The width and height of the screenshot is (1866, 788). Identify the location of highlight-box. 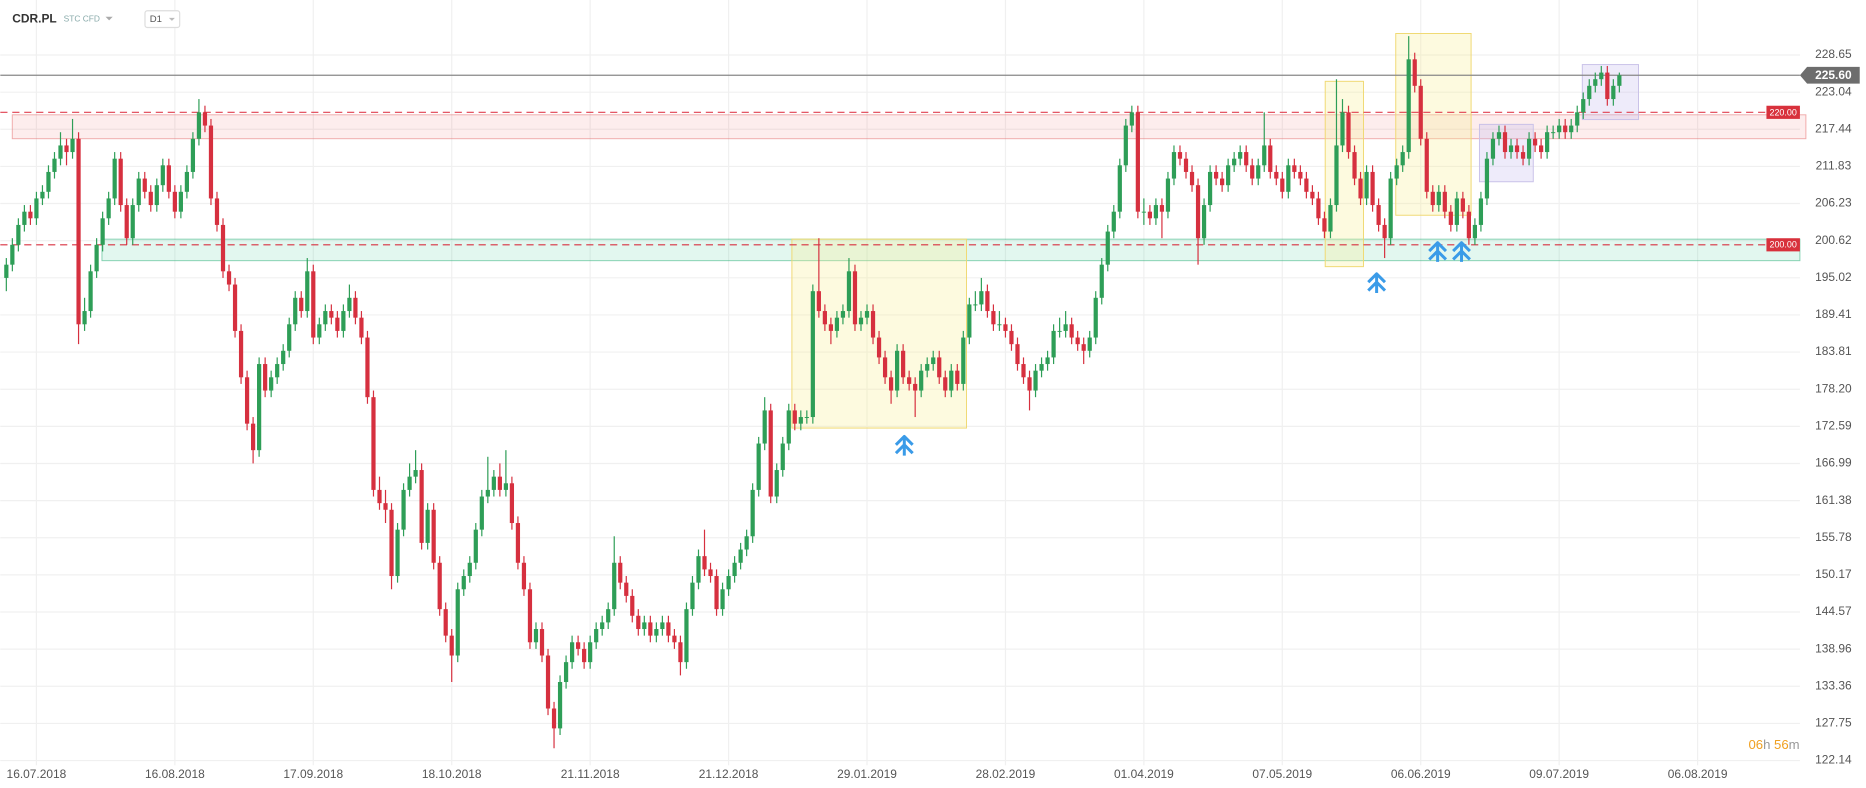
(1344, 174).